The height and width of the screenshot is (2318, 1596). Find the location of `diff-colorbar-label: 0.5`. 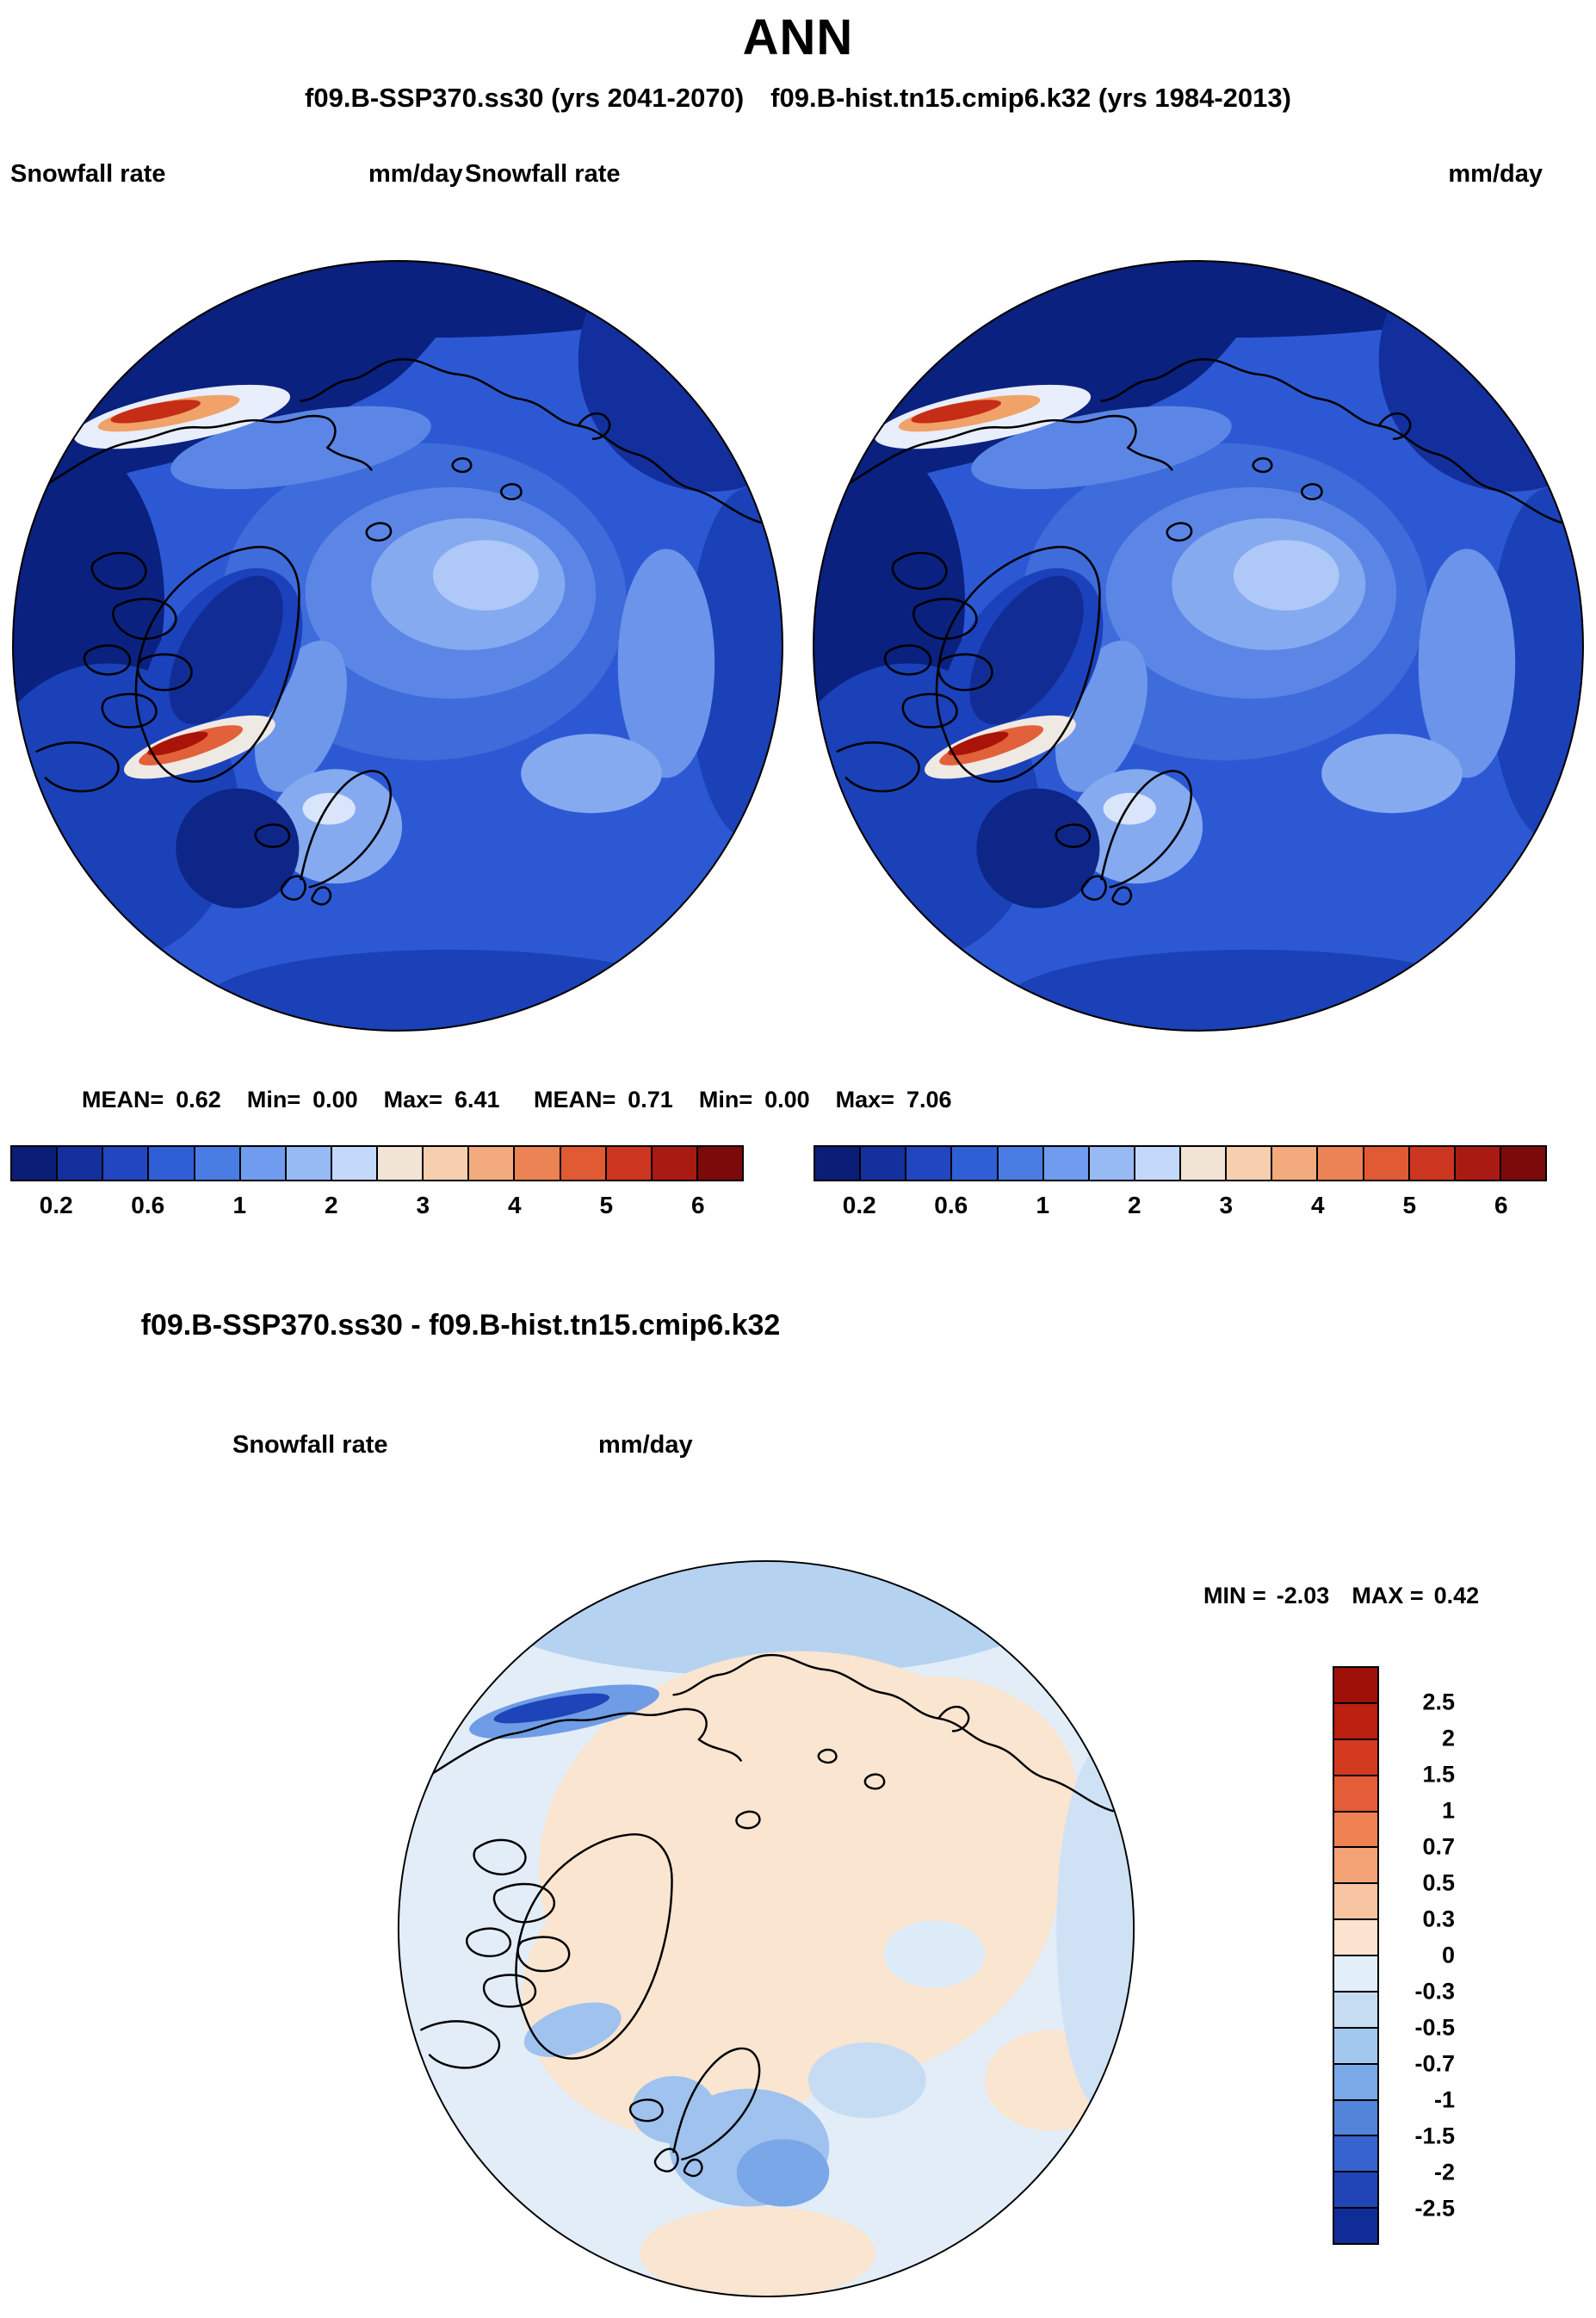

diff-colorbar-label: 0.5 is located at coordinates (1438, 1883).